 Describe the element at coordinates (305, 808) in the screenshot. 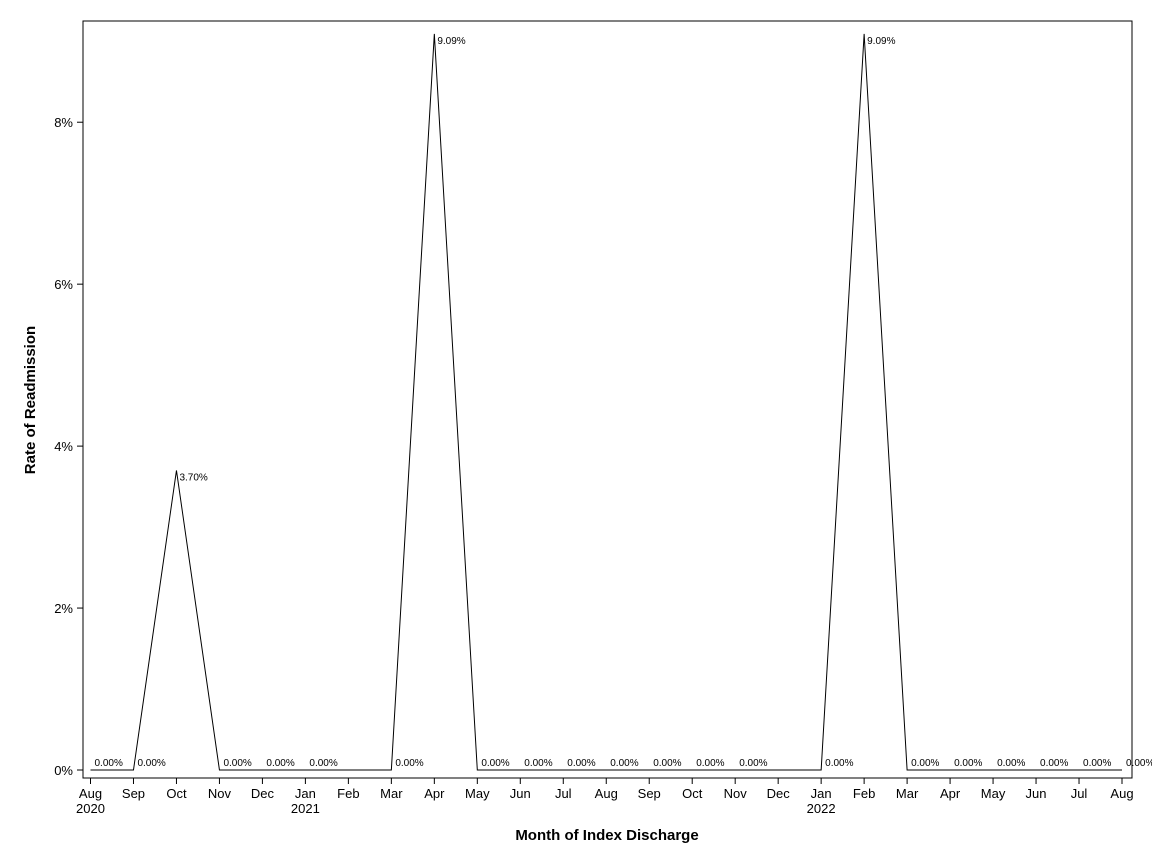

I see `x-tick-year-label: 2021` at that location.